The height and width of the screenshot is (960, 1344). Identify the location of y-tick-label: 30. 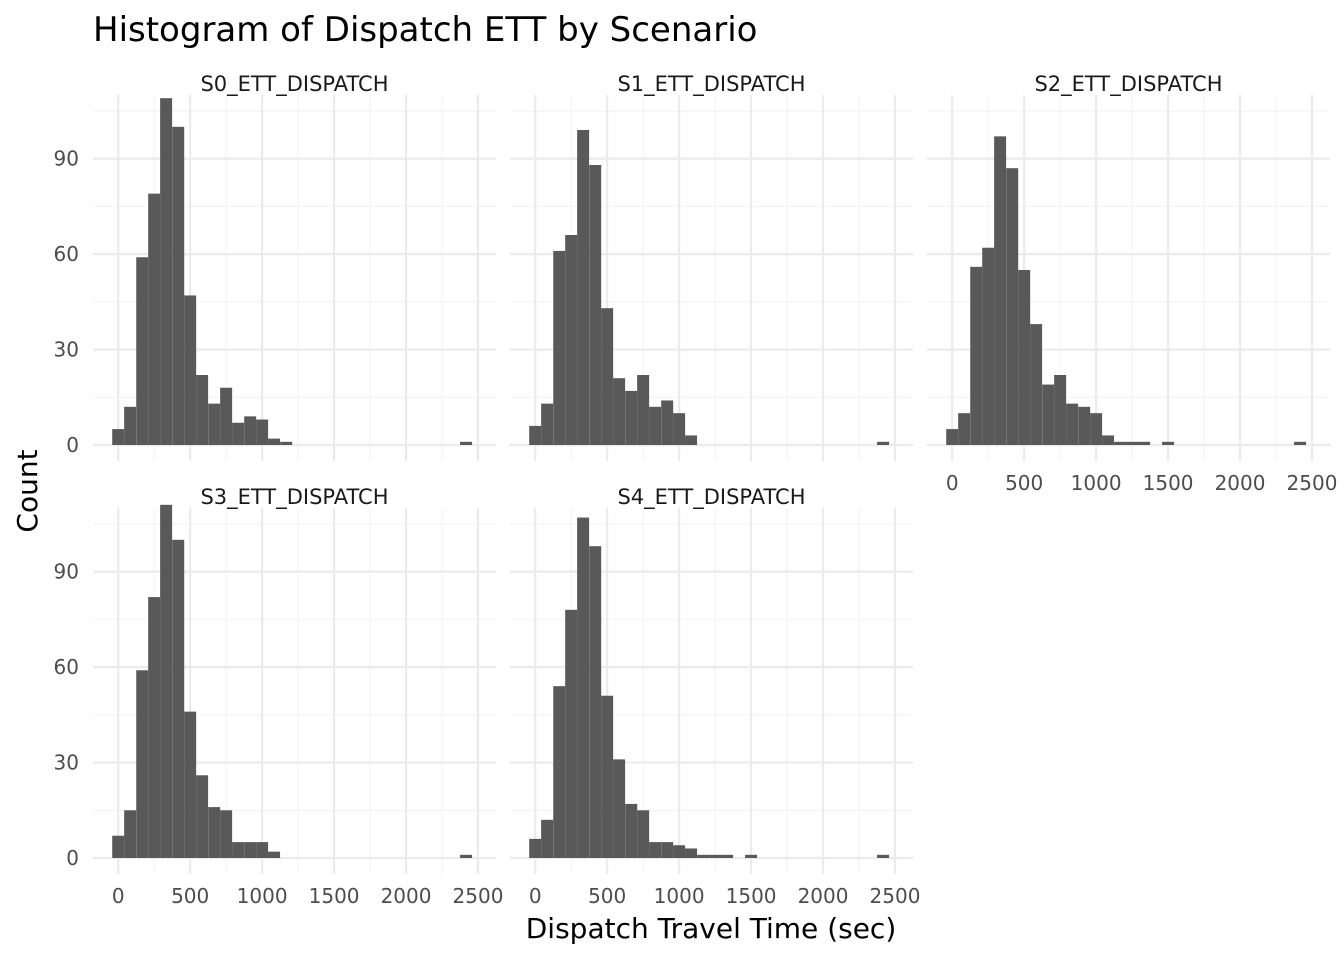
(66, 763).